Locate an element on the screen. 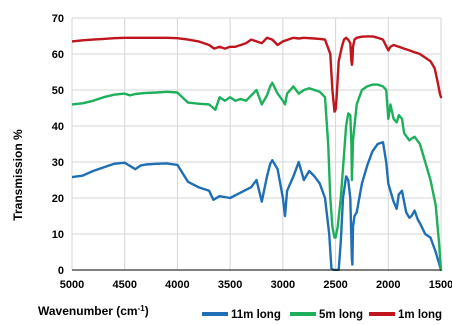 Image resolution: width=452 pixels, height=325 pixels. y-tick-label: 0 is located at coordinates (61, 271).